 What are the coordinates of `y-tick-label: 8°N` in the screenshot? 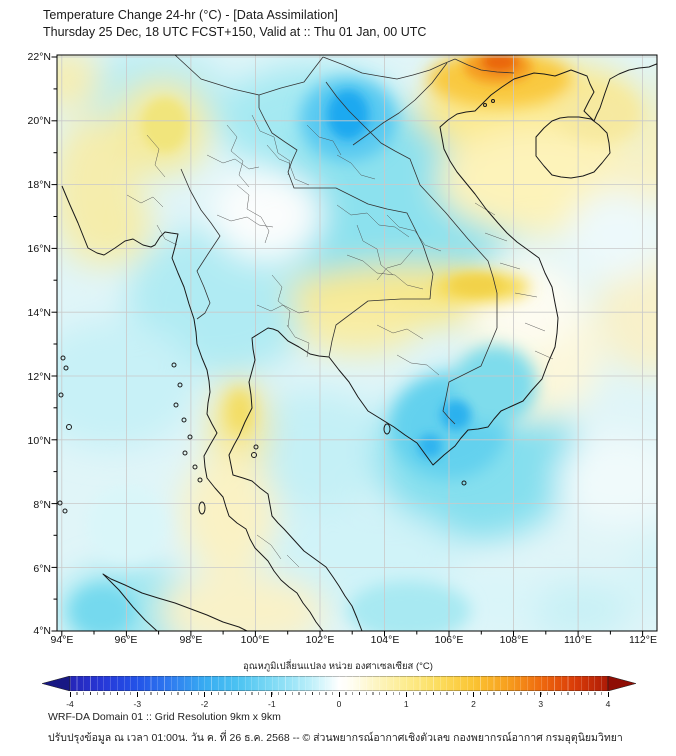 It's located at (42, 505).